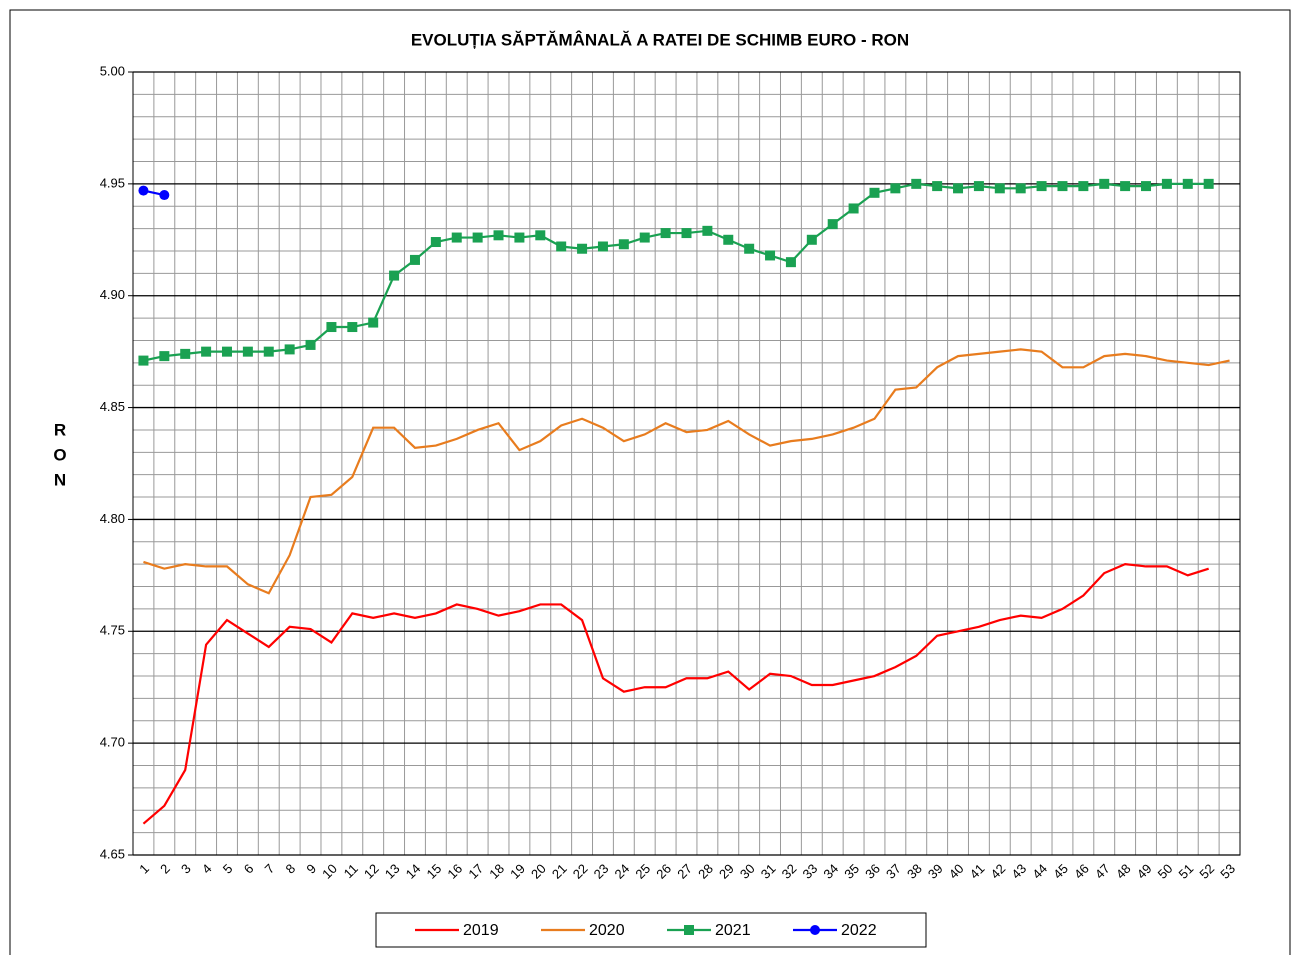 This screenshot has width=1301, height=955. I want to click on x-tick-label: 51, so click(1185, 871).